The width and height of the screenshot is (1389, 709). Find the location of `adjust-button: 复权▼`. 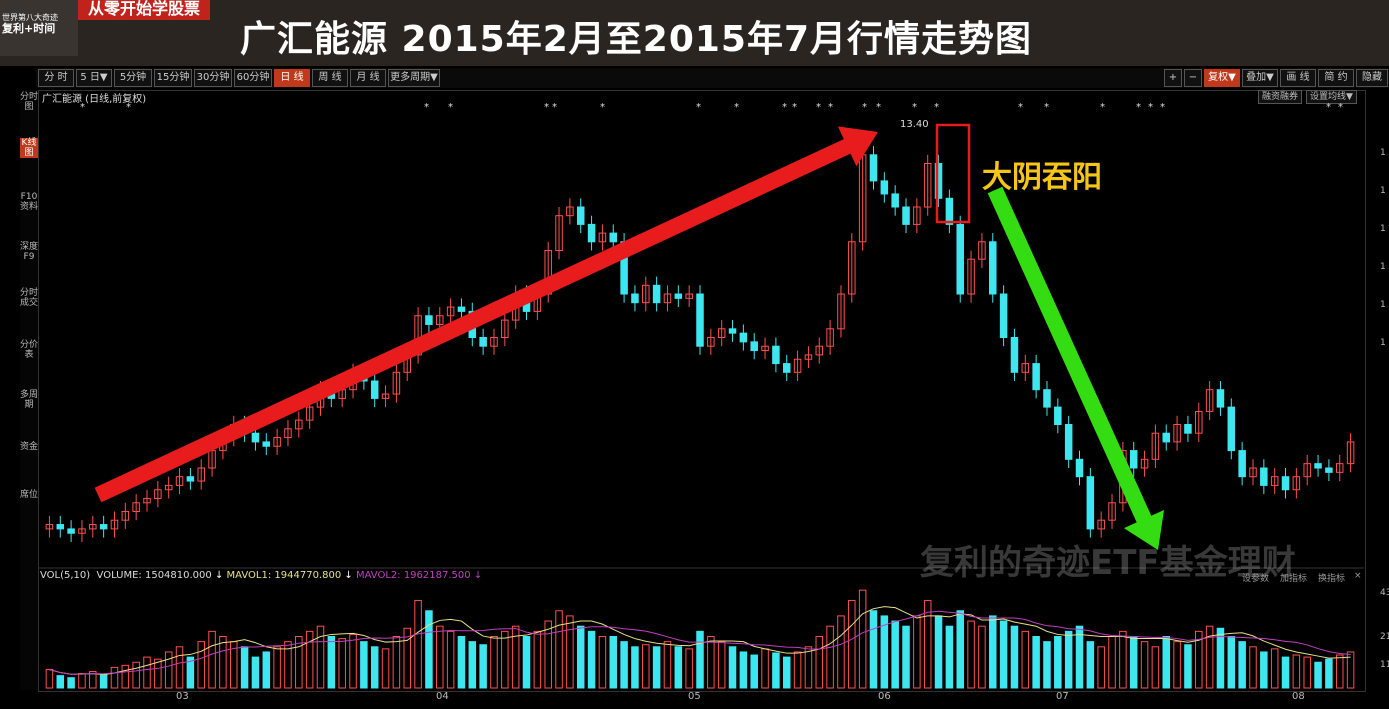

adjust-button: 复权▼ is located at coordinates (1222, 78).